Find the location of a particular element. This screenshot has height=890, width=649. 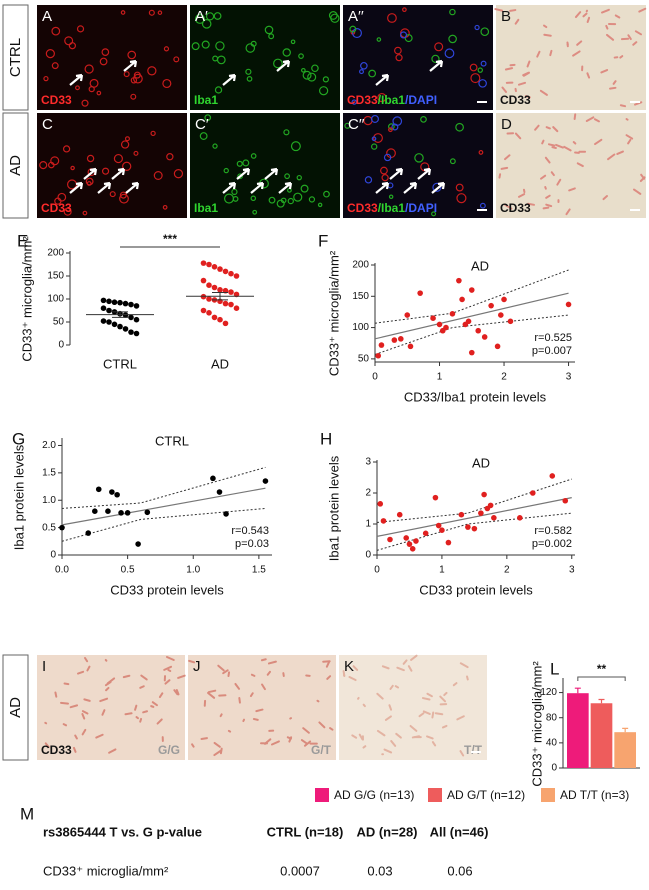

x-axis-label: CD33/Iba1 protein levels is located at coordinates (475, 396).